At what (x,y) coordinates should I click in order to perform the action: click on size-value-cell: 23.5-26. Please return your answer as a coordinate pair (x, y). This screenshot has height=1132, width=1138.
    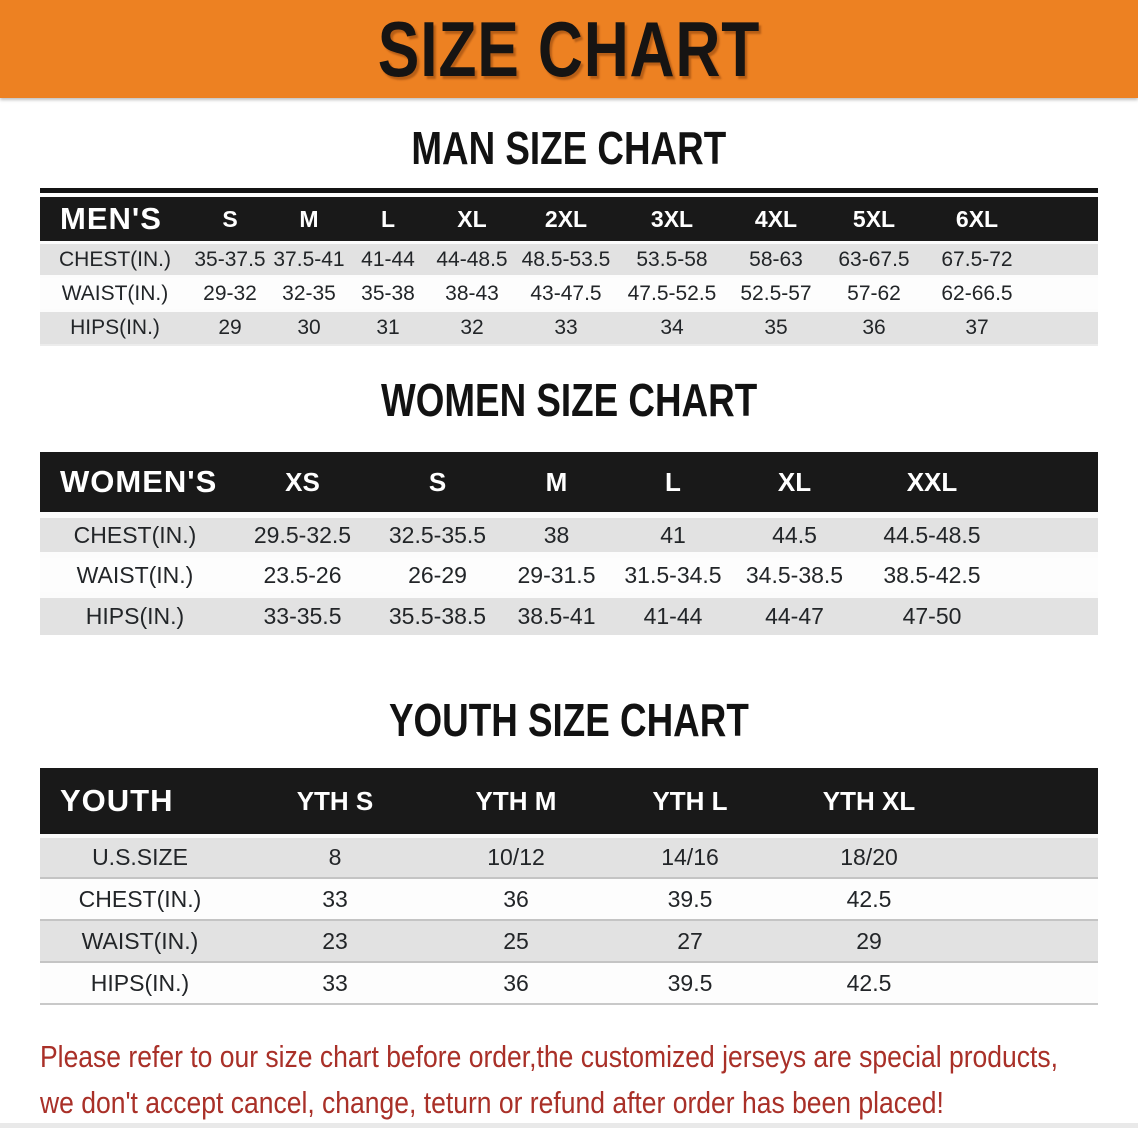
    Looking at the image, I should click on (302, 574).